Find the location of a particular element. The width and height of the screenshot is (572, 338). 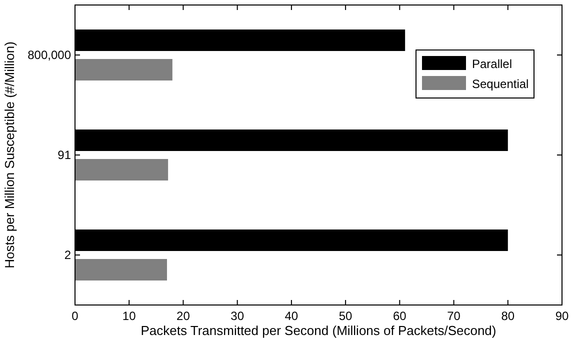

y-tick-label: 800,000 is located at coordinates (50, 55).